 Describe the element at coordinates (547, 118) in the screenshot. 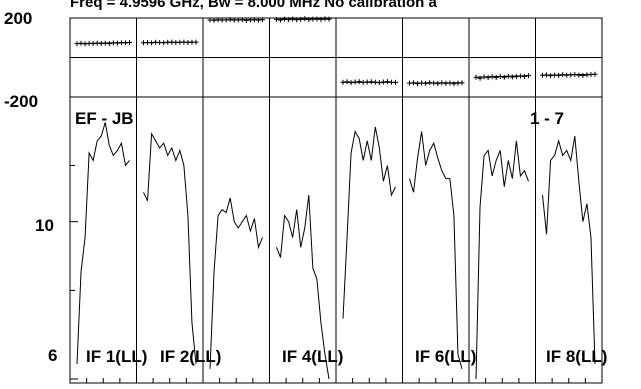

I see `page-label: 1 - 7` at that location.